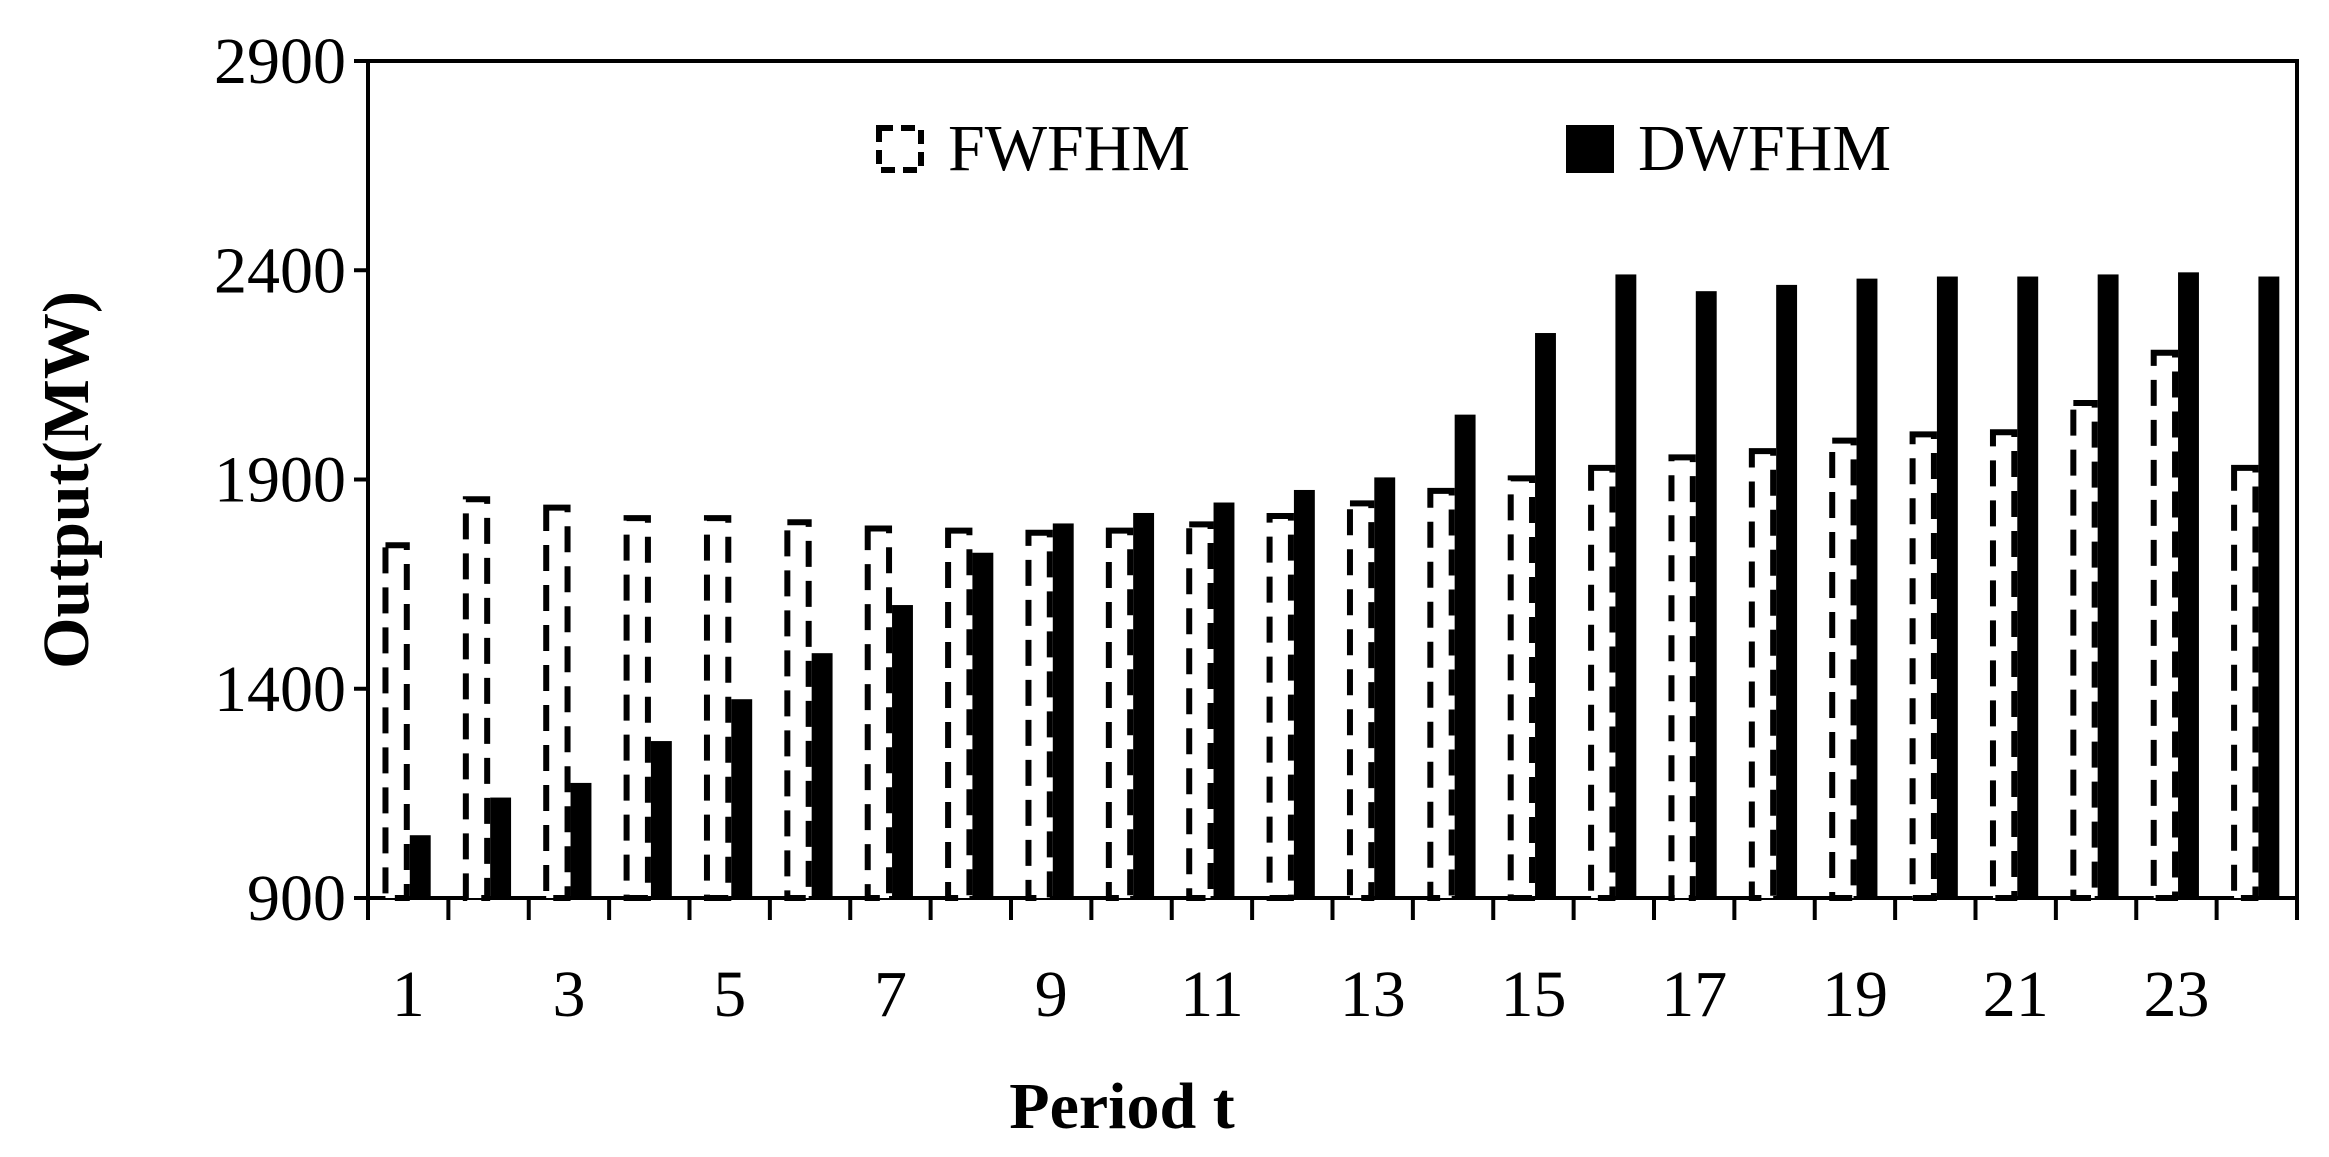  I want to click on x-tick-label: 15, so click(1533, 994).